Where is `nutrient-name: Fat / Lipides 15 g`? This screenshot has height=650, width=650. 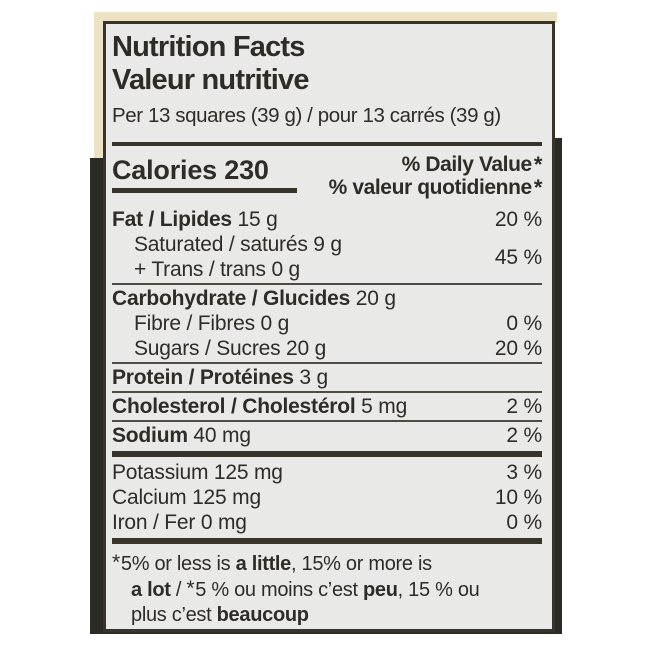
nutrient-name: Fat / Lipides 15 g is located at coordinates (195, 219).